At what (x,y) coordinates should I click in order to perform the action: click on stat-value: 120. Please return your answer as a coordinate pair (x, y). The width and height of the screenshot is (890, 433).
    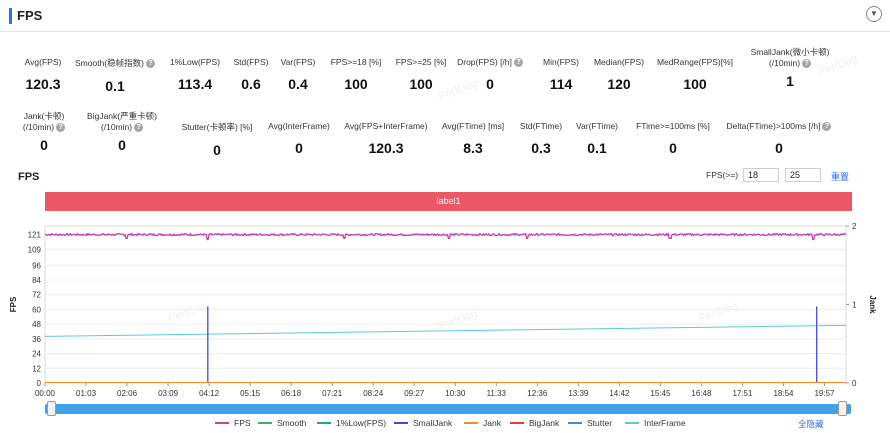
    Looking at the image, I should click on (619, 84).